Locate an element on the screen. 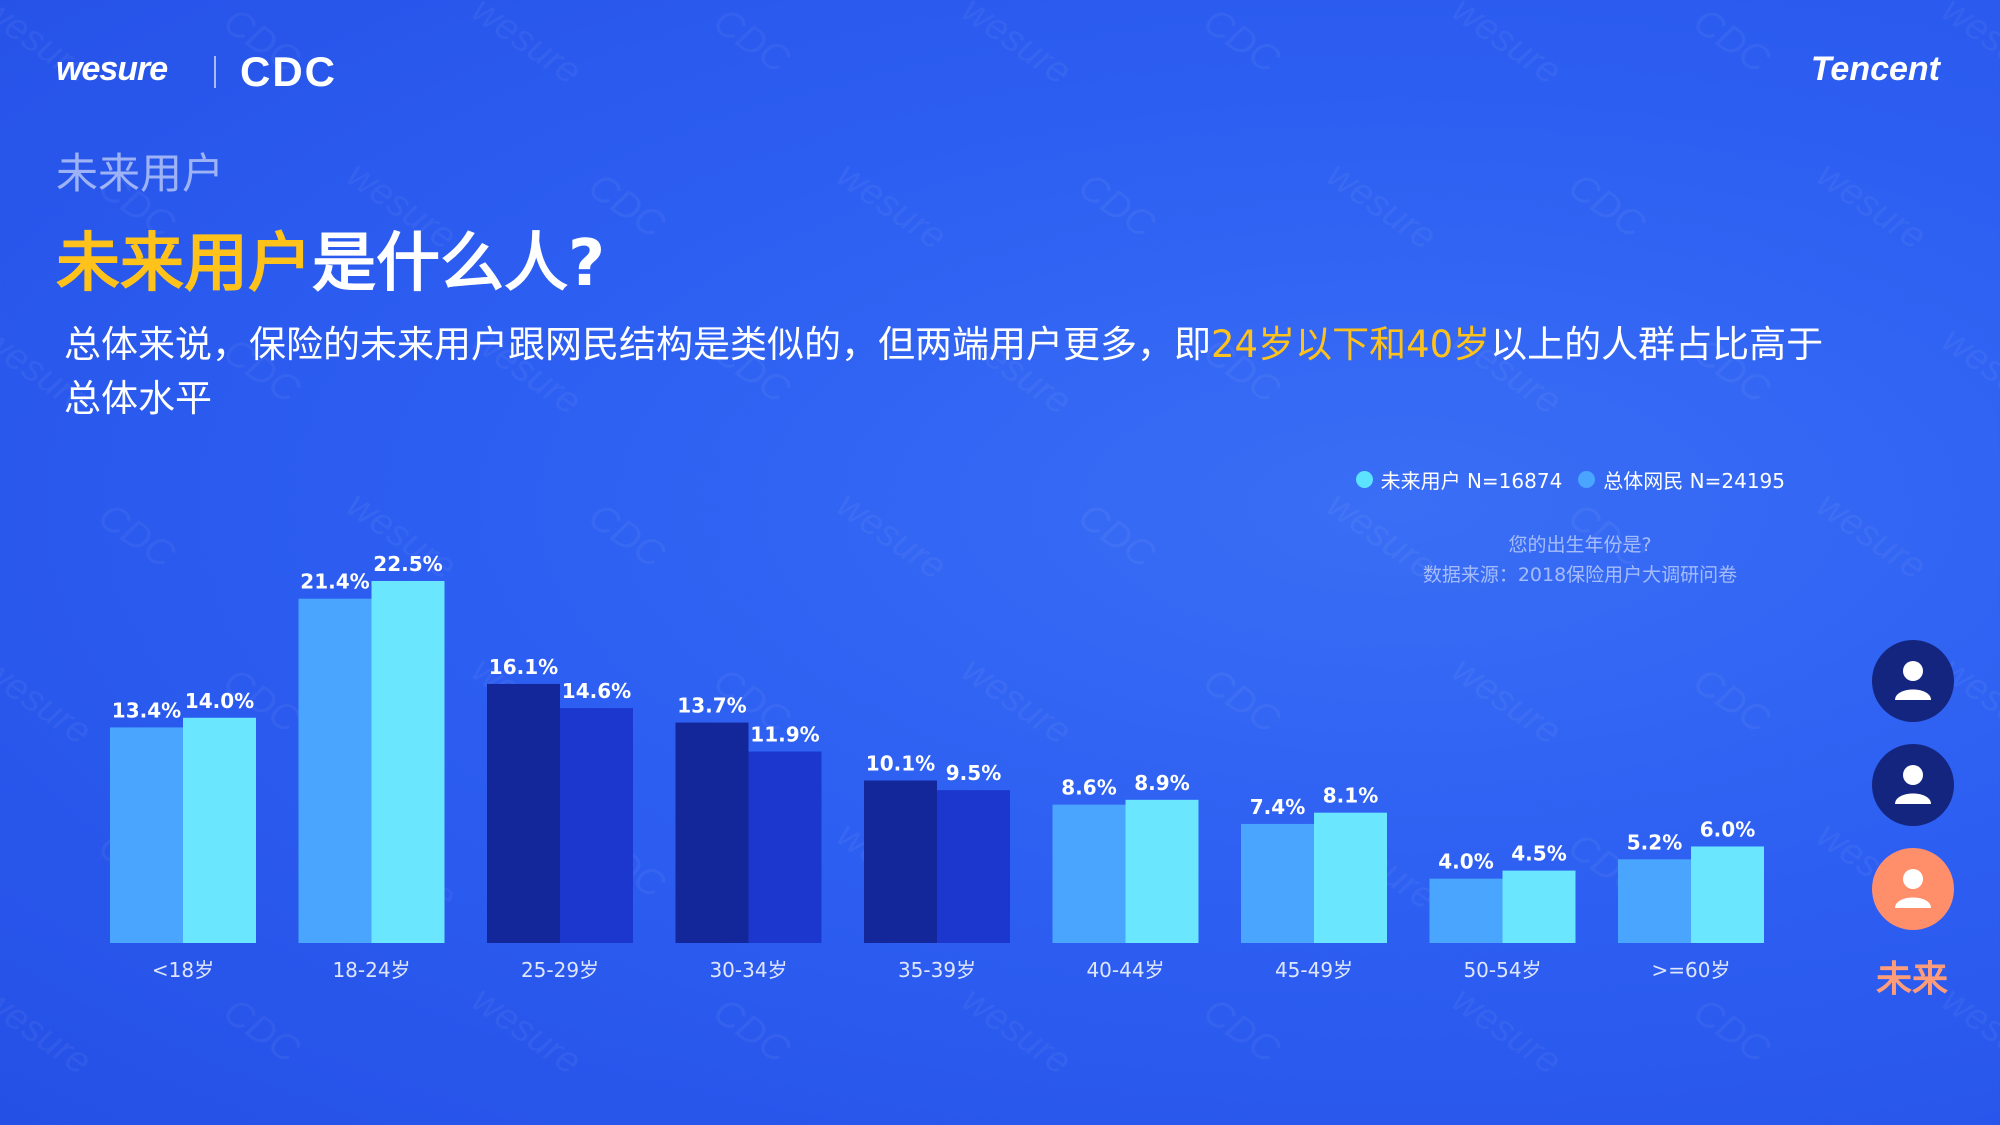  data-source: 数据来源：2018保险用户大调研问卷 is located at coordinates (1580, 575).